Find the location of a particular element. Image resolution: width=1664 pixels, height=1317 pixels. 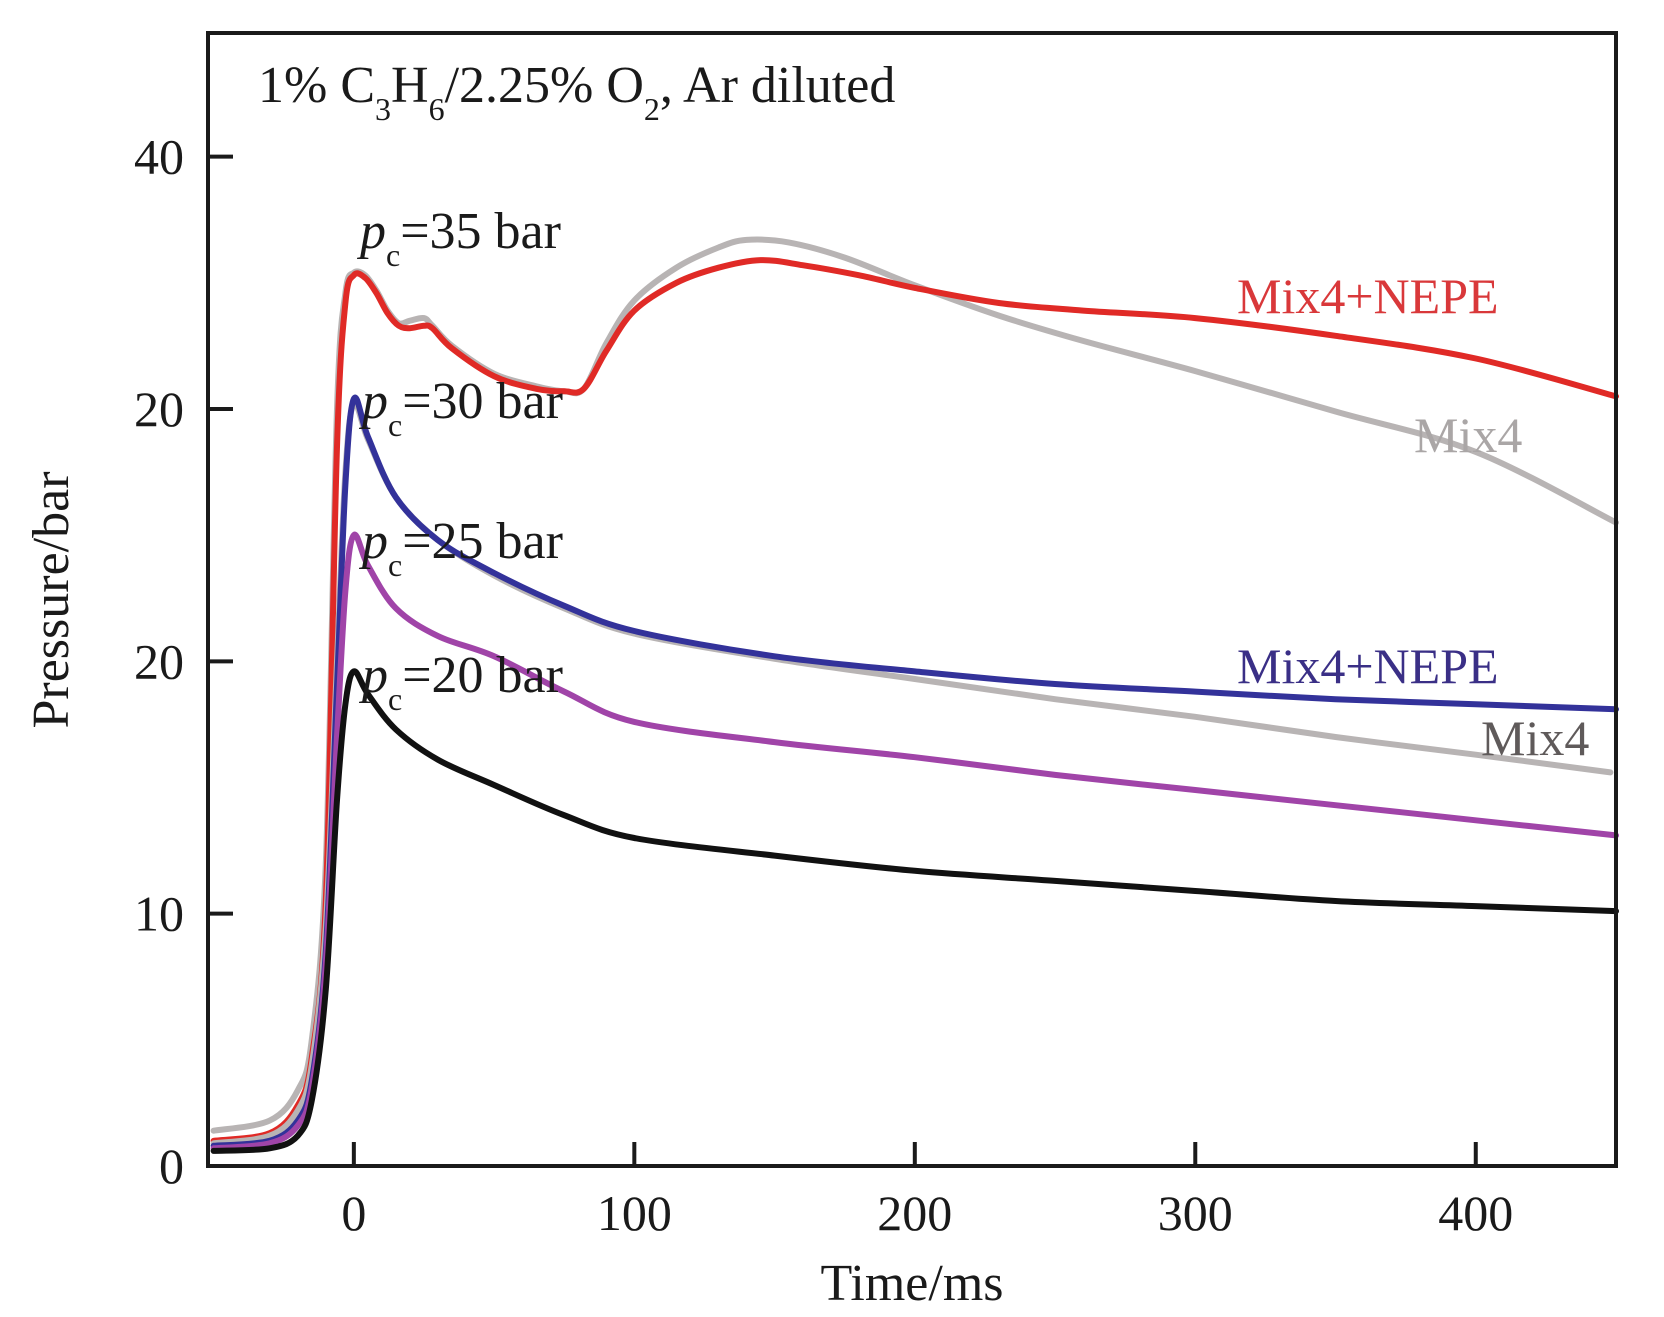

annotation-pc30: pc=30 bar is located at coordinates (460, 408).